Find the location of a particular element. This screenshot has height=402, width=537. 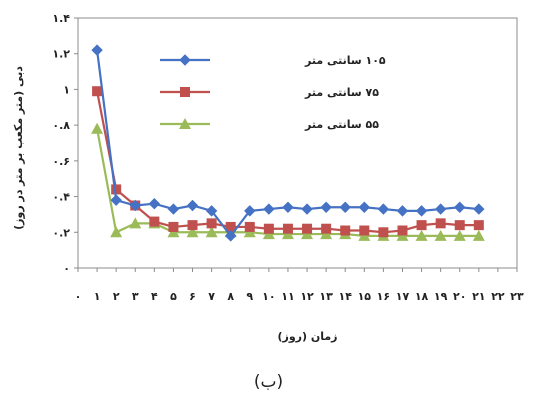

x-tick-label: ۲۳ is located at coordinates (517, 296).